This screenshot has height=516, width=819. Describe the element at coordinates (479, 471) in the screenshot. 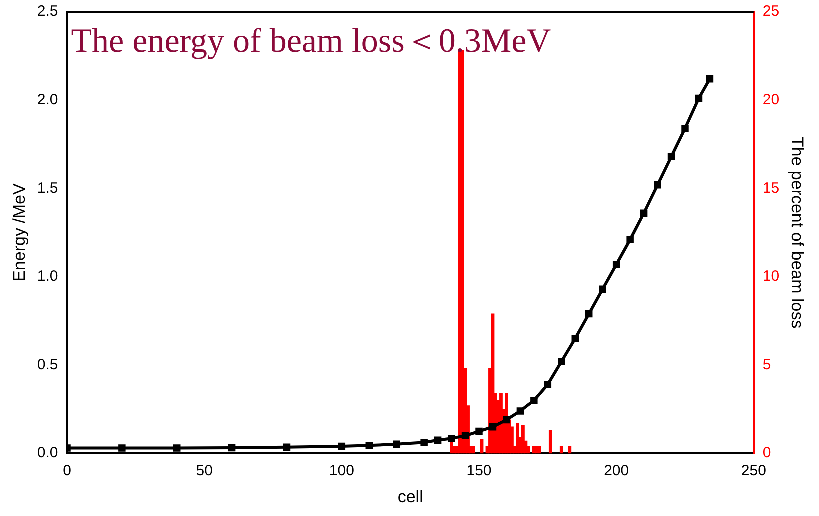

I see `x-tick-label: 150` at that location.